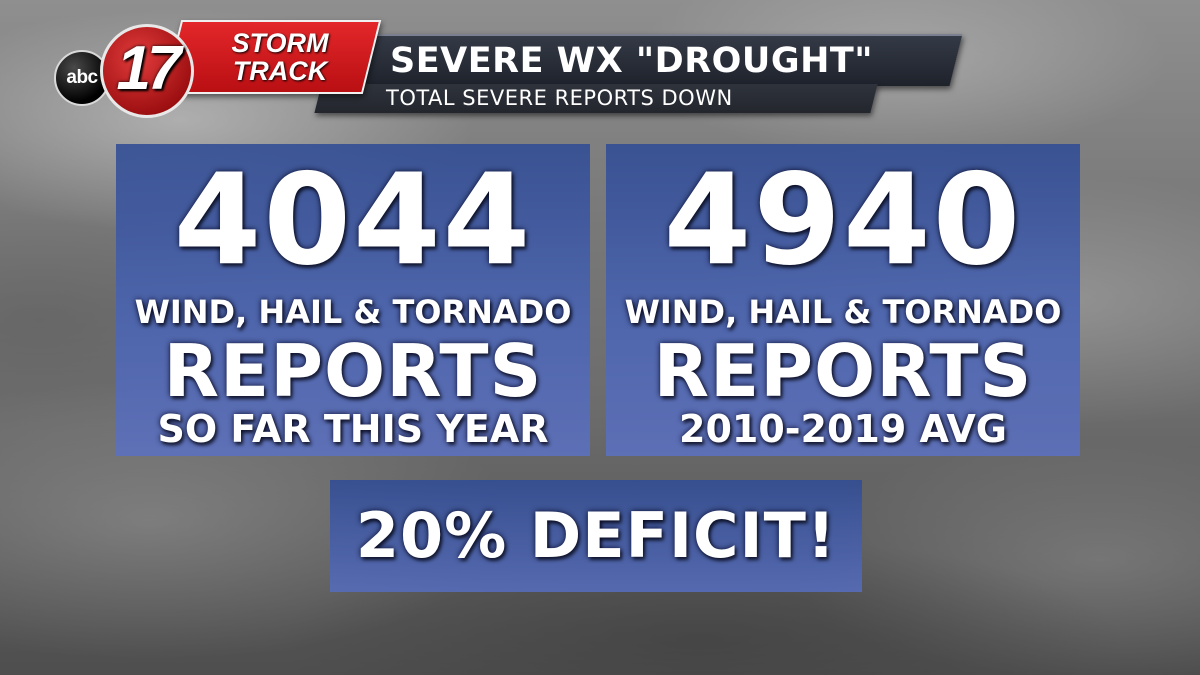 The height and width of the screenshot is (675, 1200). Describe the element at coordinates (559, 98) in the screenshot. I see `page-subtitle: TOTAL SEVERE REPORTS DOWN` at that location.